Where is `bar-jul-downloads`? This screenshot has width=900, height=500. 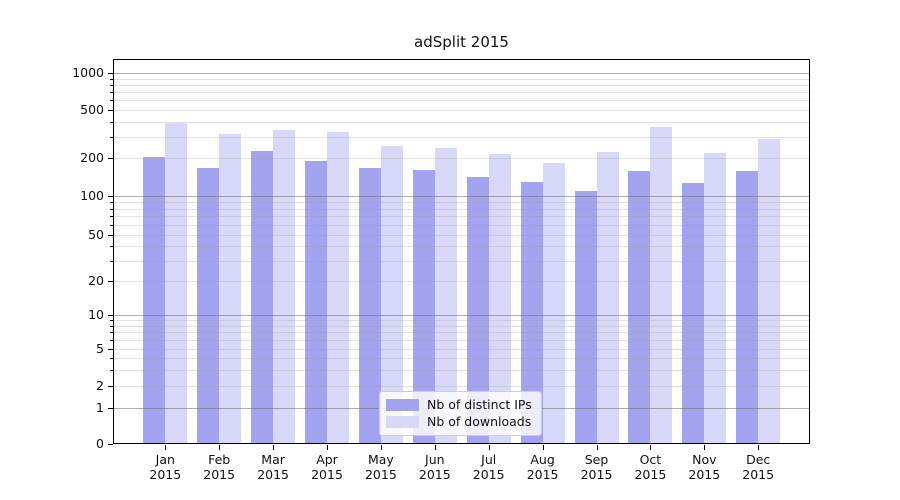
bar-jul-downloads is located at coordinates (499, 298).